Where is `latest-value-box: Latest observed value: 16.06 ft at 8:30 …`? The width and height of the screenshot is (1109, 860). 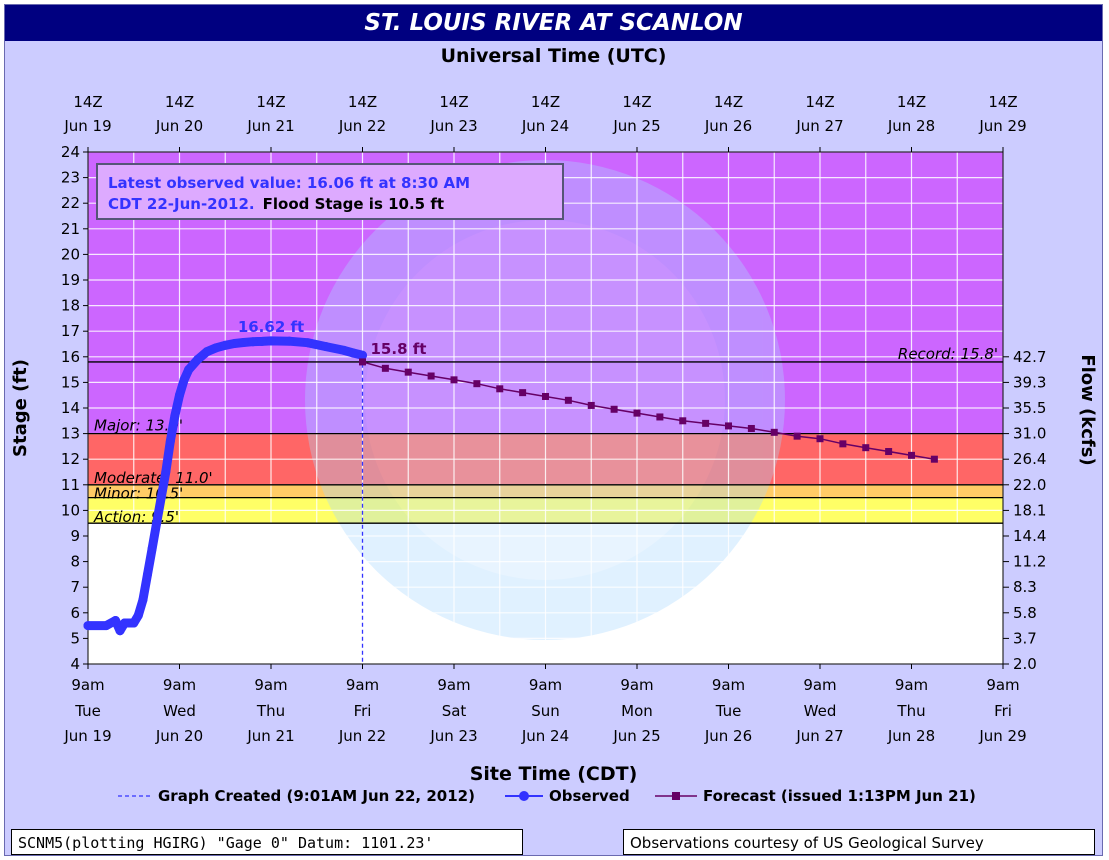
latest-value-box: Latest observed value: 16.06 ft at 8:30 … is located at coordinates (330, 191).